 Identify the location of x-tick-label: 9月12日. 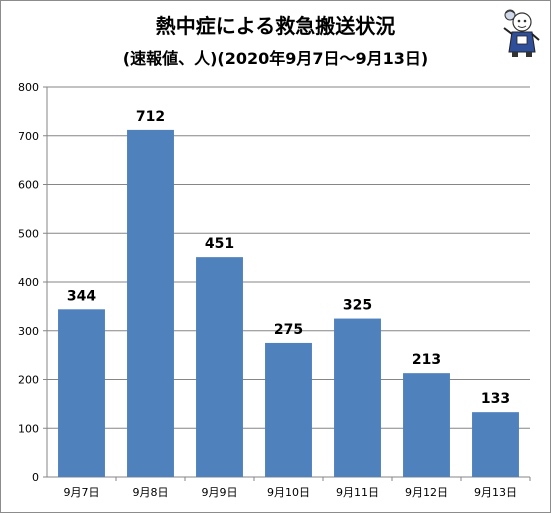
(426, 492).